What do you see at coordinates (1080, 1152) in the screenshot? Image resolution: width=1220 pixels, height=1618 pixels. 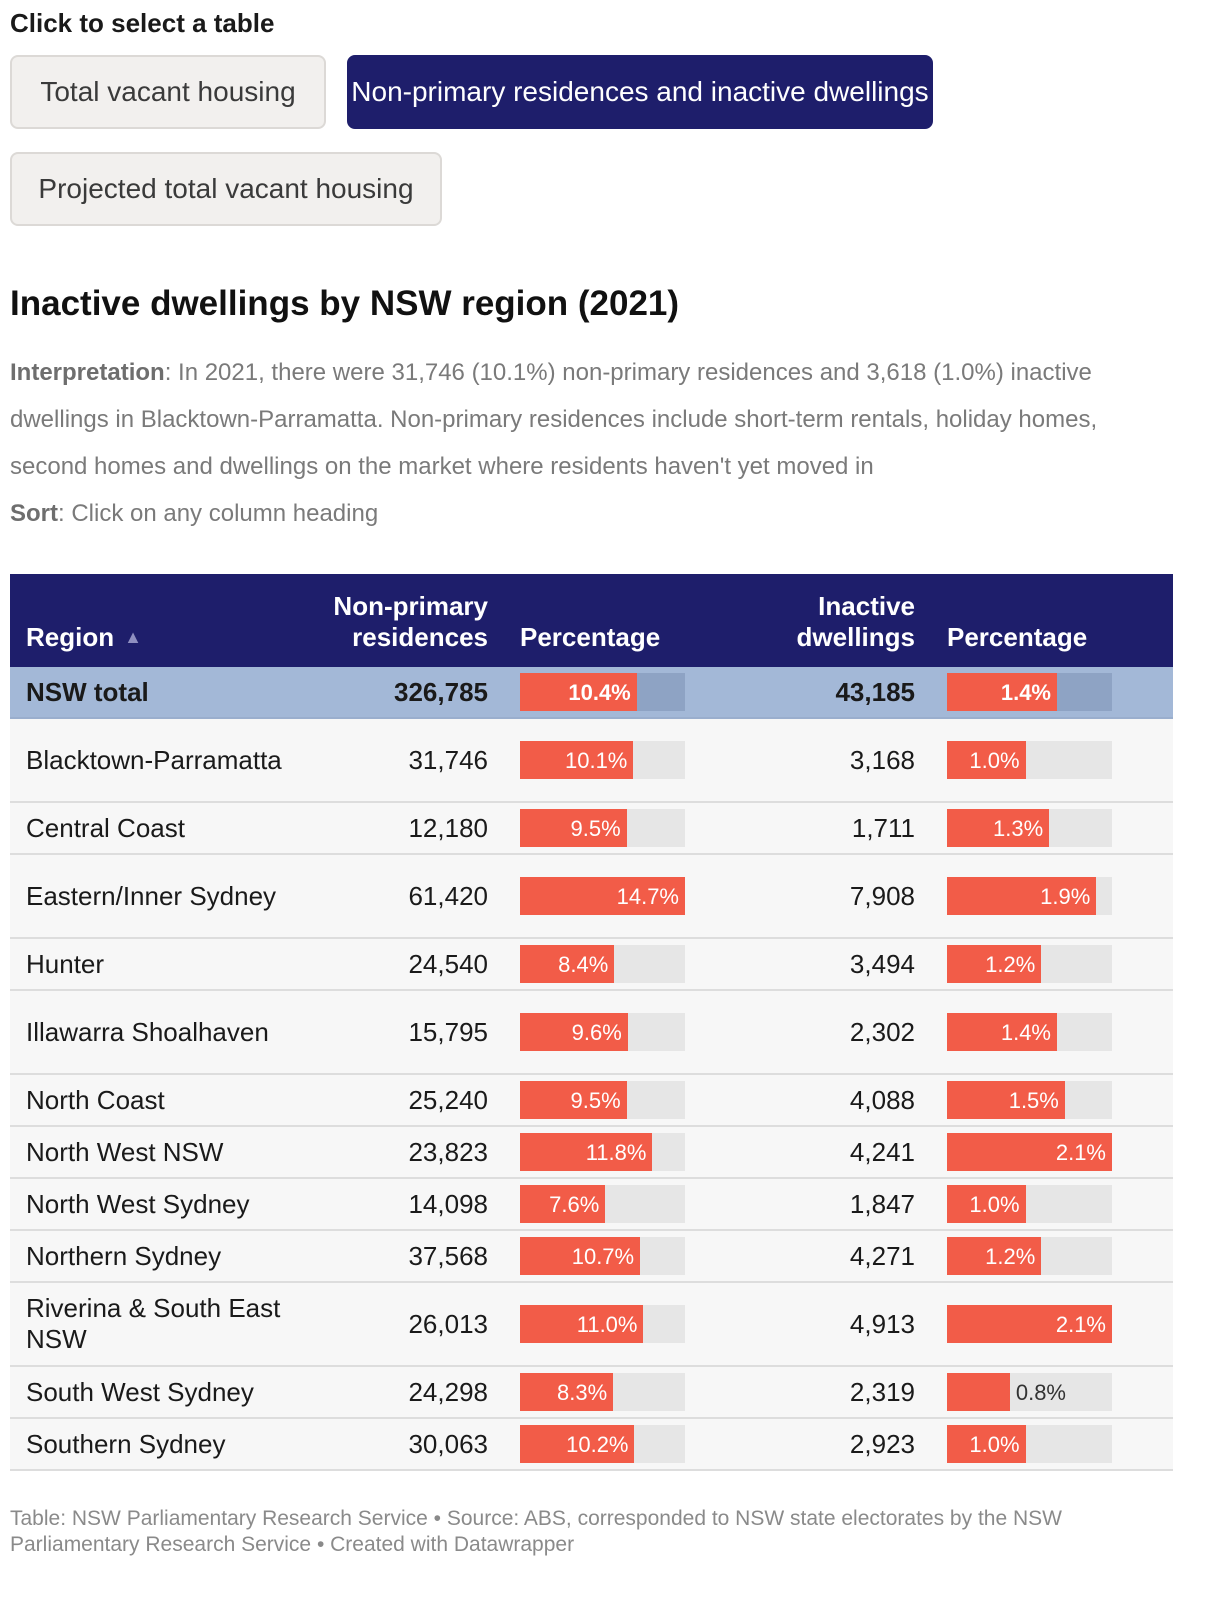 I see `percentage-inactive-label: 2.1%` at bounding box center [1080, 1152].